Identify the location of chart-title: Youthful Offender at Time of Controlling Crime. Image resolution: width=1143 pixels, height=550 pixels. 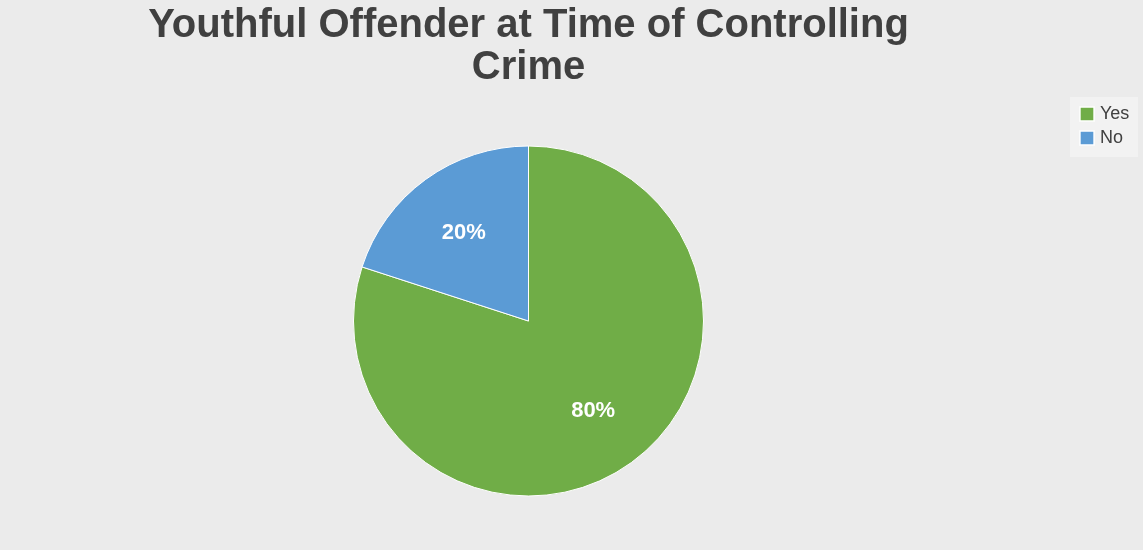
(528, 44).